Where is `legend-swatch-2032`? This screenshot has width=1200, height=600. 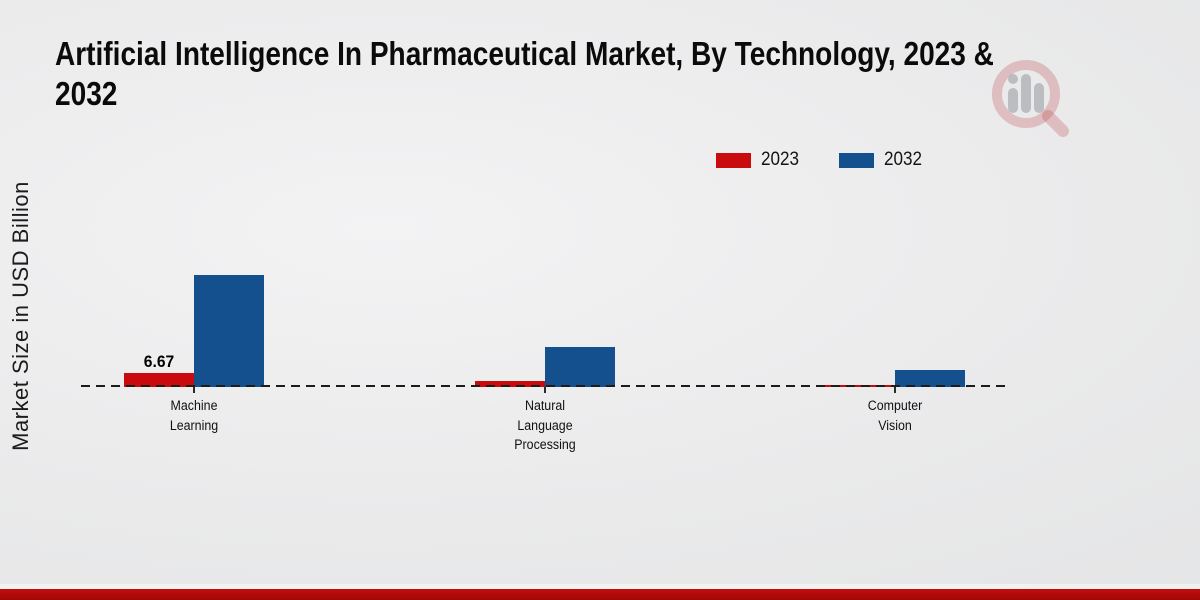
legend-swatch-2032 is located at coordinates (857, 160).